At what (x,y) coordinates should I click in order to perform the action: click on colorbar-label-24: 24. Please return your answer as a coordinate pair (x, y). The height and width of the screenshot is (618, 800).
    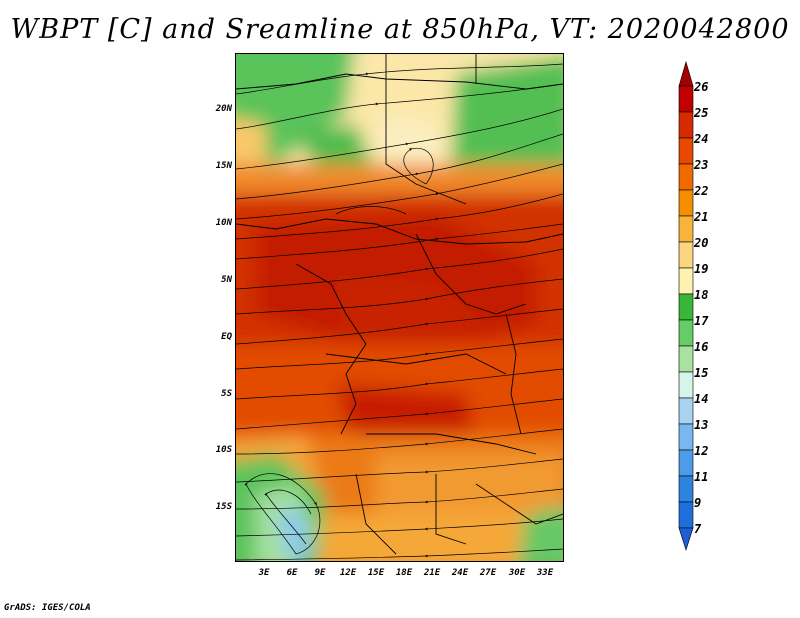
    Looking at the image, I should click on (701, 139).